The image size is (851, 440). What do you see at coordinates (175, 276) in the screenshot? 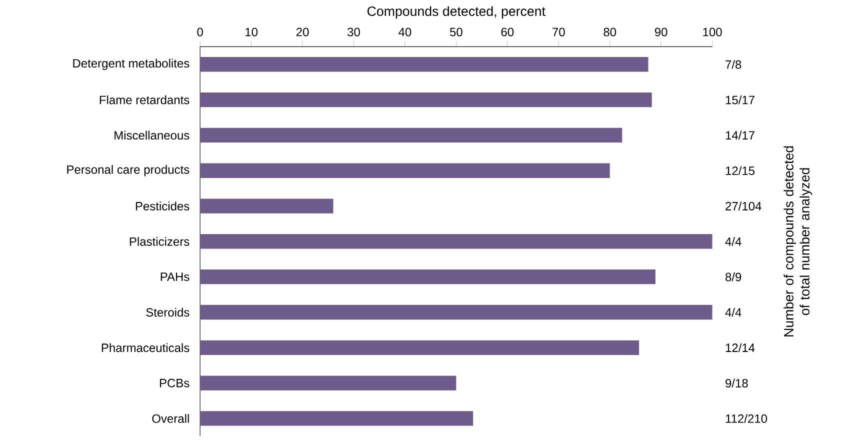
I see `y-tick-label: PAHs` at bounding box center [175, 276].